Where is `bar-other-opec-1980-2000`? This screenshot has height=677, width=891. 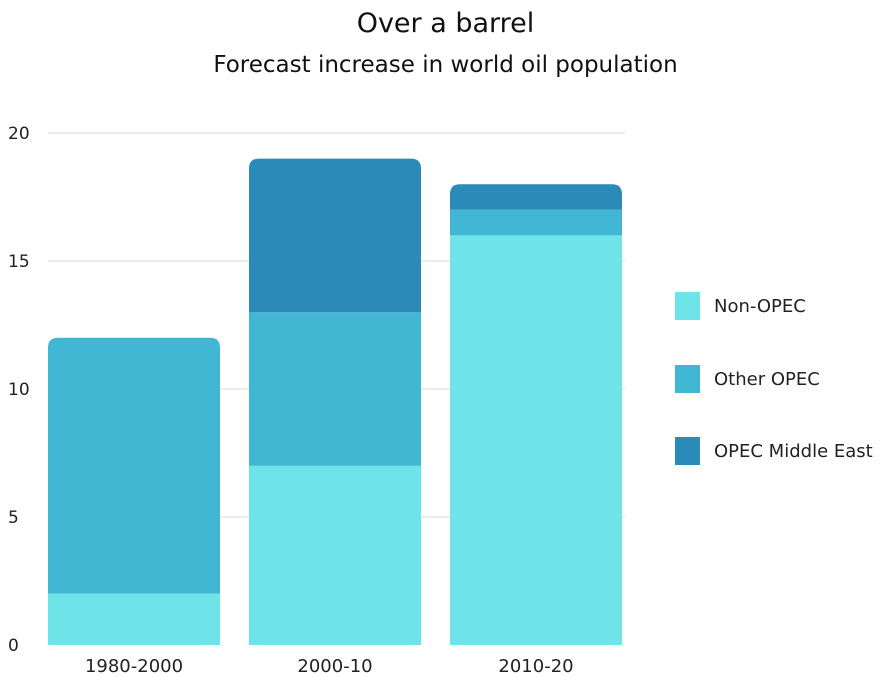 bar-other-opec-1980-2000 is located at coordinates (134, 465).